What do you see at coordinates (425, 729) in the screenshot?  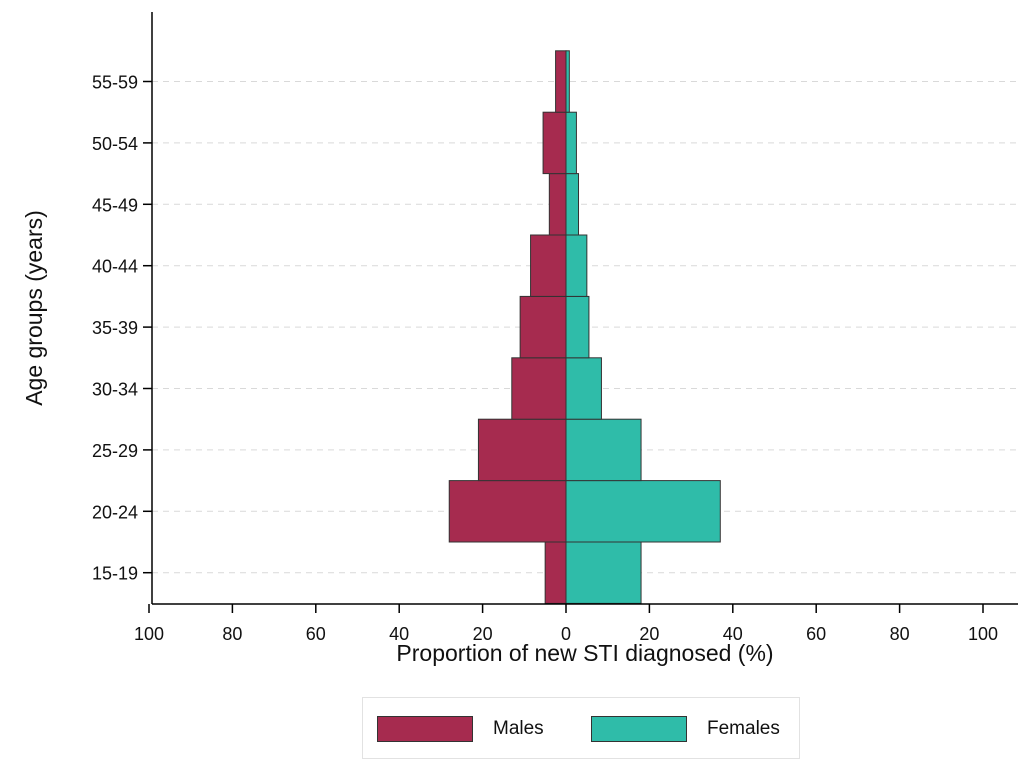 I see `legend-swatch-males` at bounding box center [425, 729].